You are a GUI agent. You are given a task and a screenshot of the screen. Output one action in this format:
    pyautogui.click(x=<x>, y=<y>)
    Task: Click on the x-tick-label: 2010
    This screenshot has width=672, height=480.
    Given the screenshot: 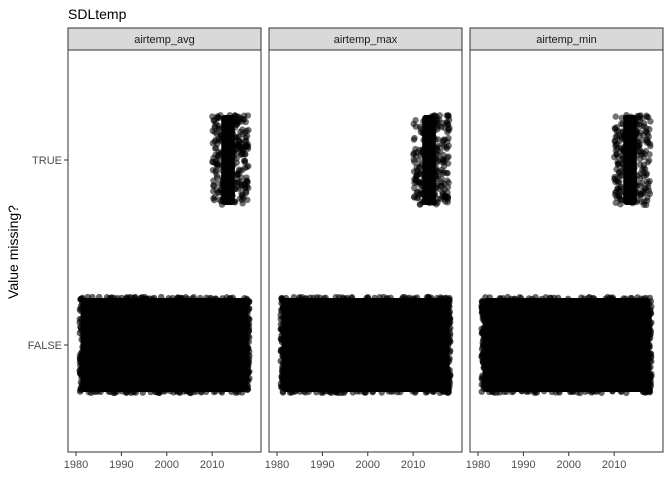 What is the action you would take?
    pyautogui.click(x=614, y=465)
    